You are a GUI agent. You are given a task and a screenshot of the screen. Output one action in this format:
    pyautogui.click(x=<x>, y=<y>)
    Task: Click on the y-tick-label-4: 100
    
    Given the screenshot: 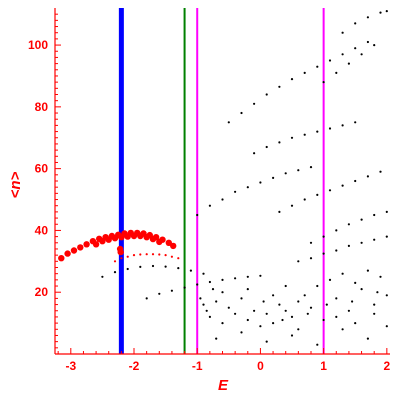 What is the action you would take?
    pyautogui.click(x=38, y=45)
    